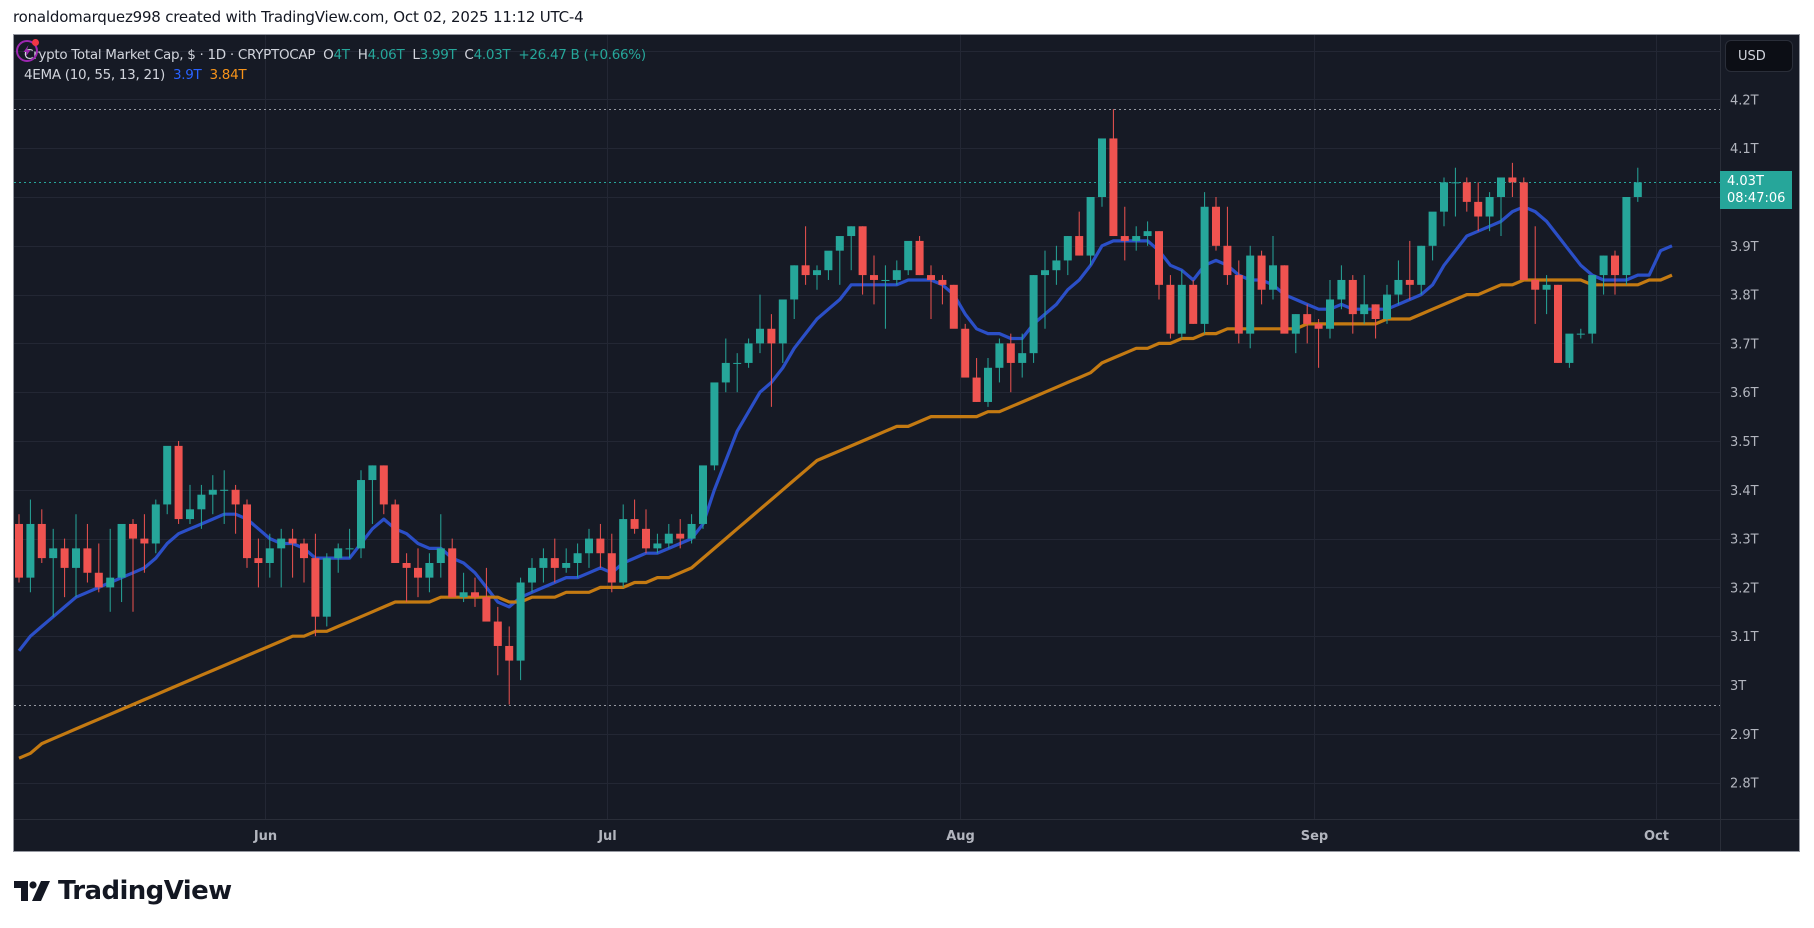  Describe the element at coordinates (29, 50) in the screenshot. I see `lightning-alert-icon` at that location.